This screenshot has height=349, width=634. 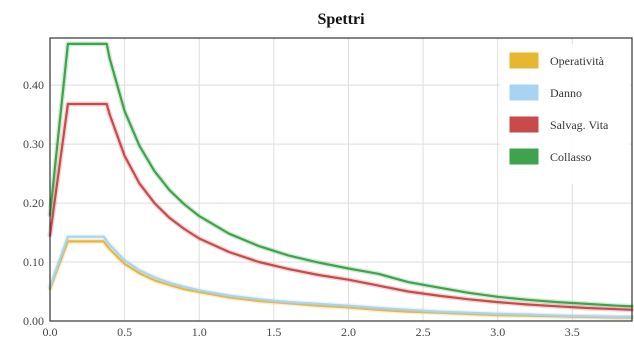 What do you see at coordinates (566, 93) in the screenshot?
I see `legend-label: Danno` at bounding box center [566, 93].